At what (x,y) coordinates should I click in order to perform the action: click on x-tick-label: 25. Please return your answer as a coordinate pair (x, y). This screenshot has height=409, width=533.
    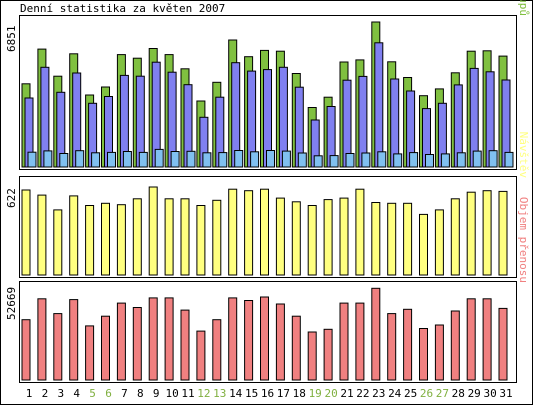
    Looking at the image, I should click on (410, 393).